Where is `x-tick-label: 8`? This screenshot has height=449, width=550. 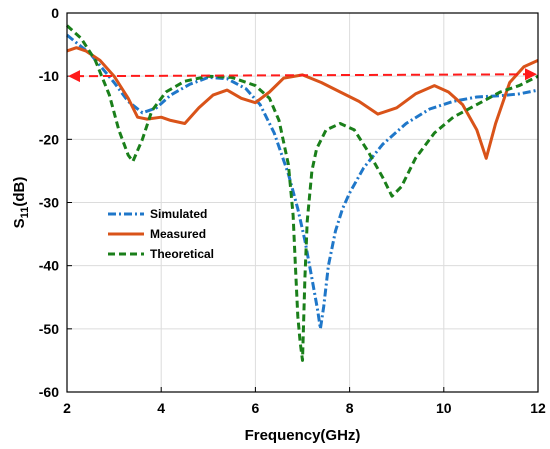 x-tick-label: 8 is located at coordinates (350, 408).